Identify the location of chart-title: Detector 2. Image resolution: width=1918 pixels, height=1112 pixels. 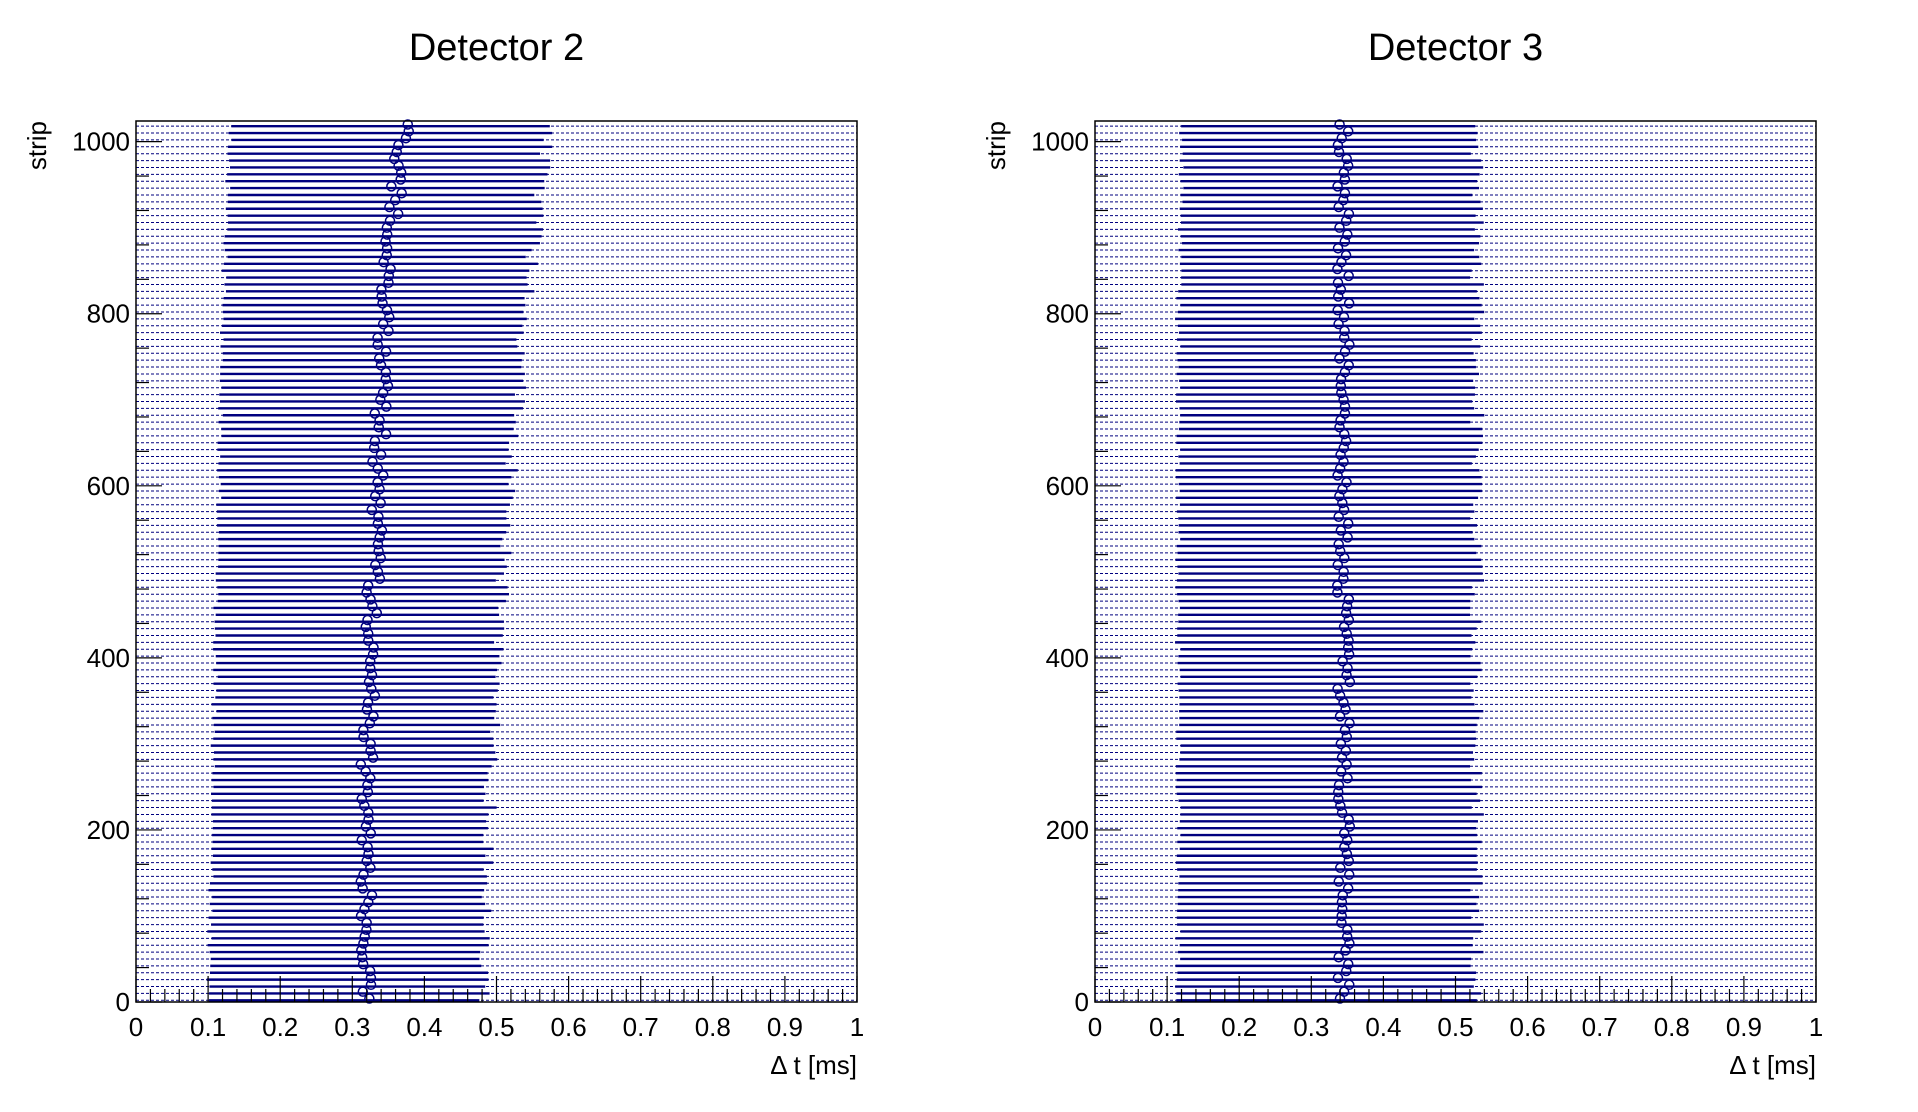
(496, 48).